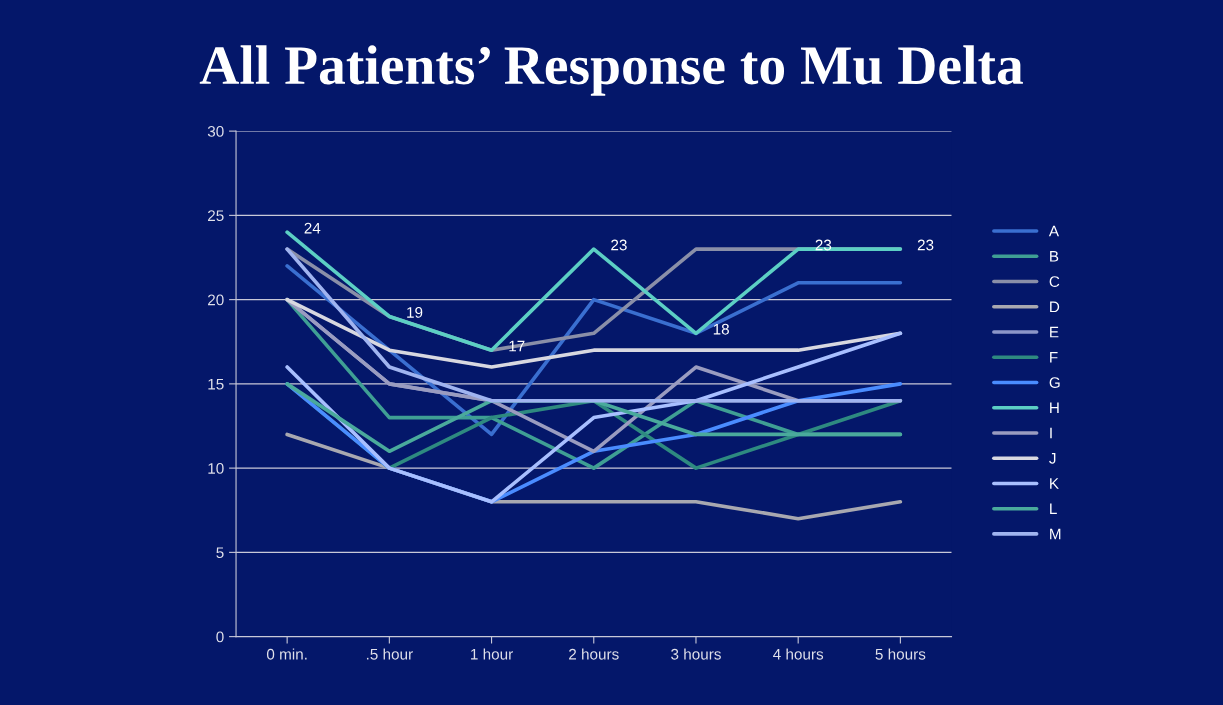 The width and height of the screenshot is (1223, 705). I want to click on y-tick-label: 30, so click(215, 131).